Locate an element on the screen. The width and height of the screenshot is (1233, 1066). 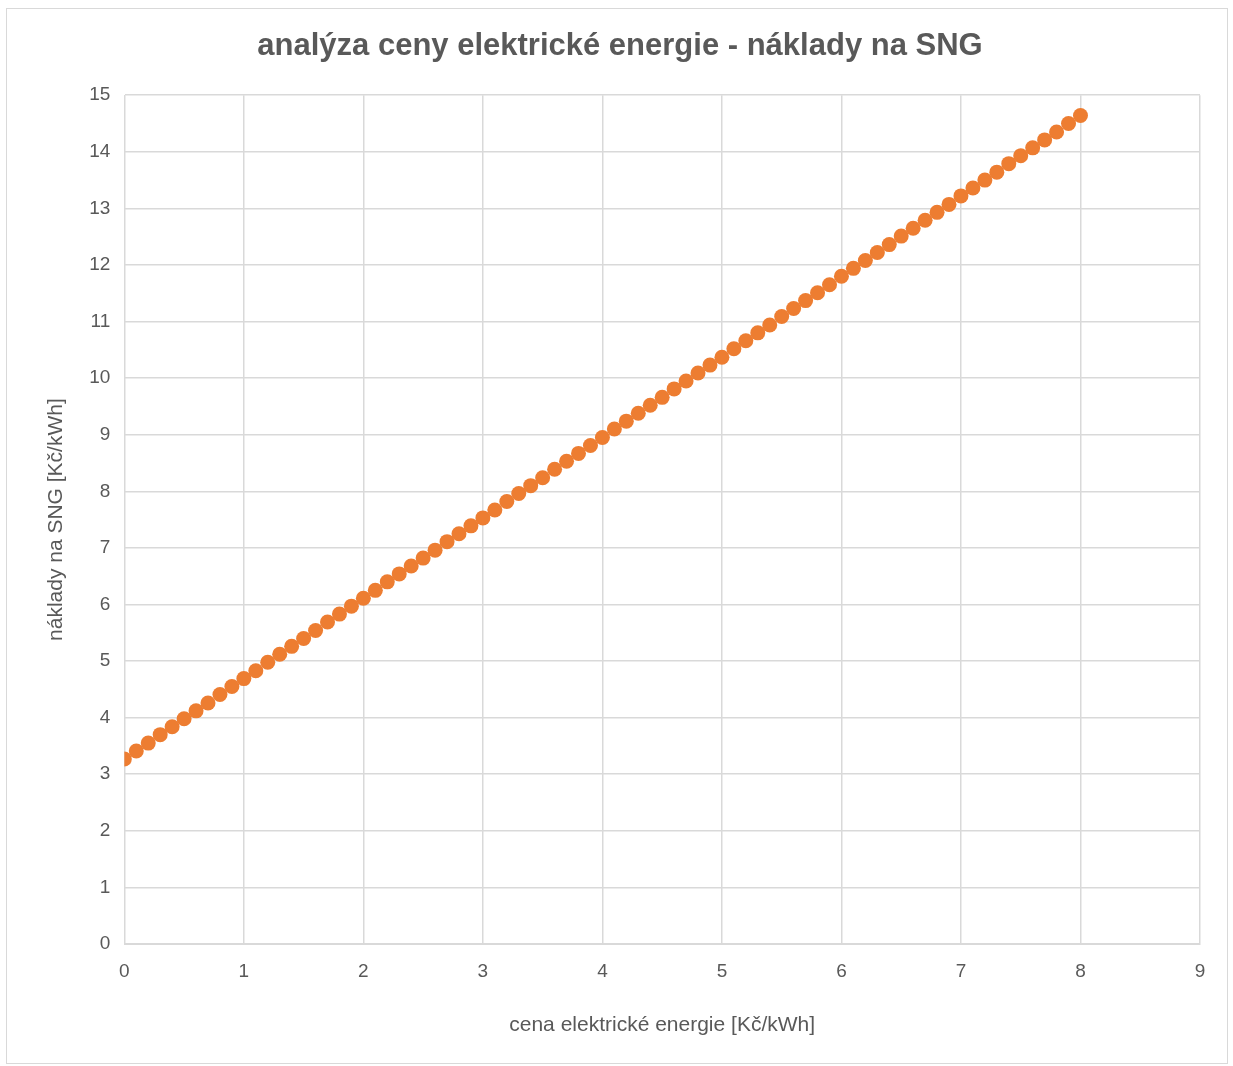
x-tick-label: 4 is located at coordinates (603, 970).